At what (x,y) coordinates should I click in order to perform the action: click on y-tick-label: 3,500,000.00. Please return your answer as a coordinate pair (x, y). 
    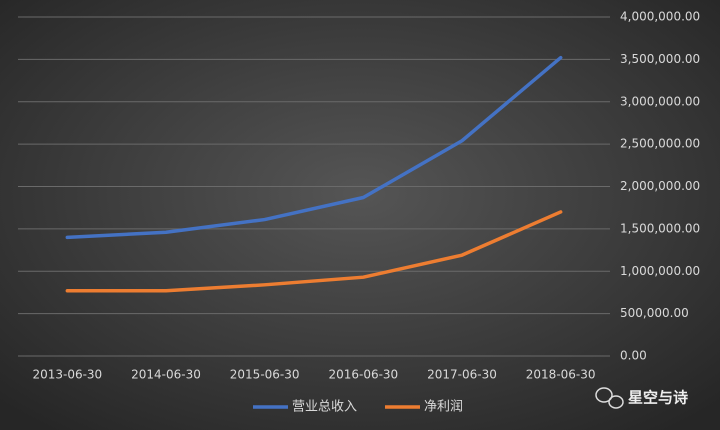
    Looking at the image, I should click on (660, 59).